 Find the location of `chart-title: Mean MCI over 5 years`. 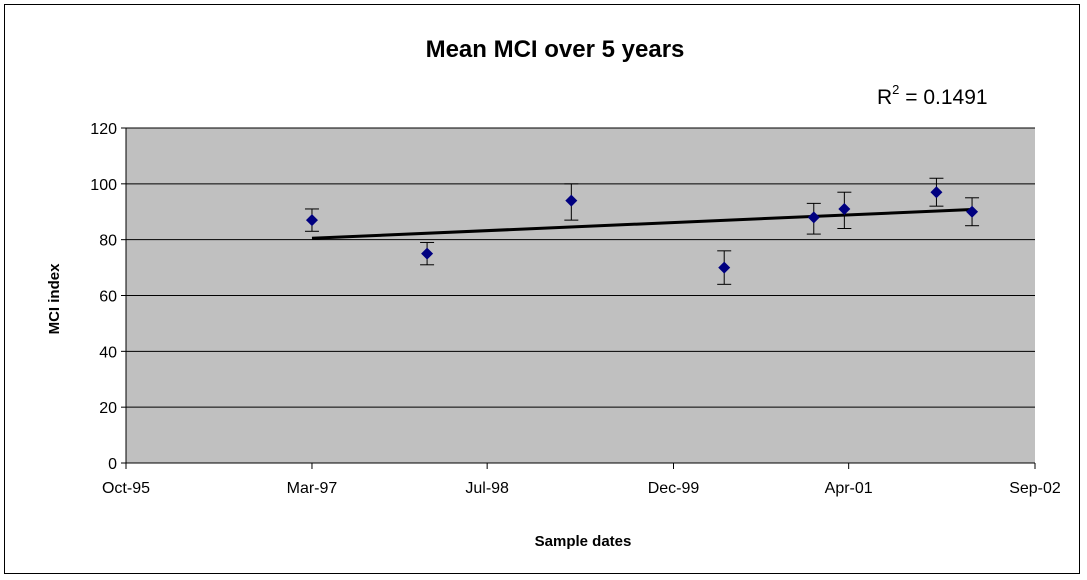

chart-title: Mean MCI over 5 years is located at coordinates (555, 49).